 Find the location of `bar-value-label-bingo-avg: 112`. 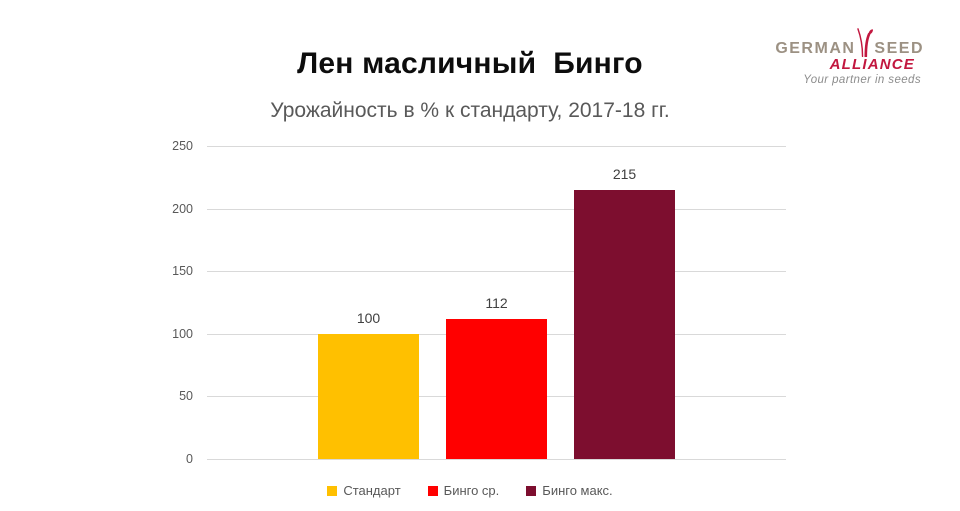

bar-value-label-bingo-avg: 112 is located at coordinates (496, 303).